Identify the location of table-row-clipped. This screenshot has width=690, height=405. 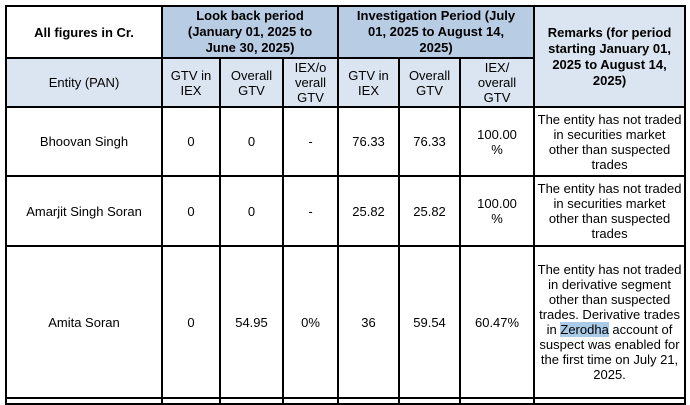
(346, 401).